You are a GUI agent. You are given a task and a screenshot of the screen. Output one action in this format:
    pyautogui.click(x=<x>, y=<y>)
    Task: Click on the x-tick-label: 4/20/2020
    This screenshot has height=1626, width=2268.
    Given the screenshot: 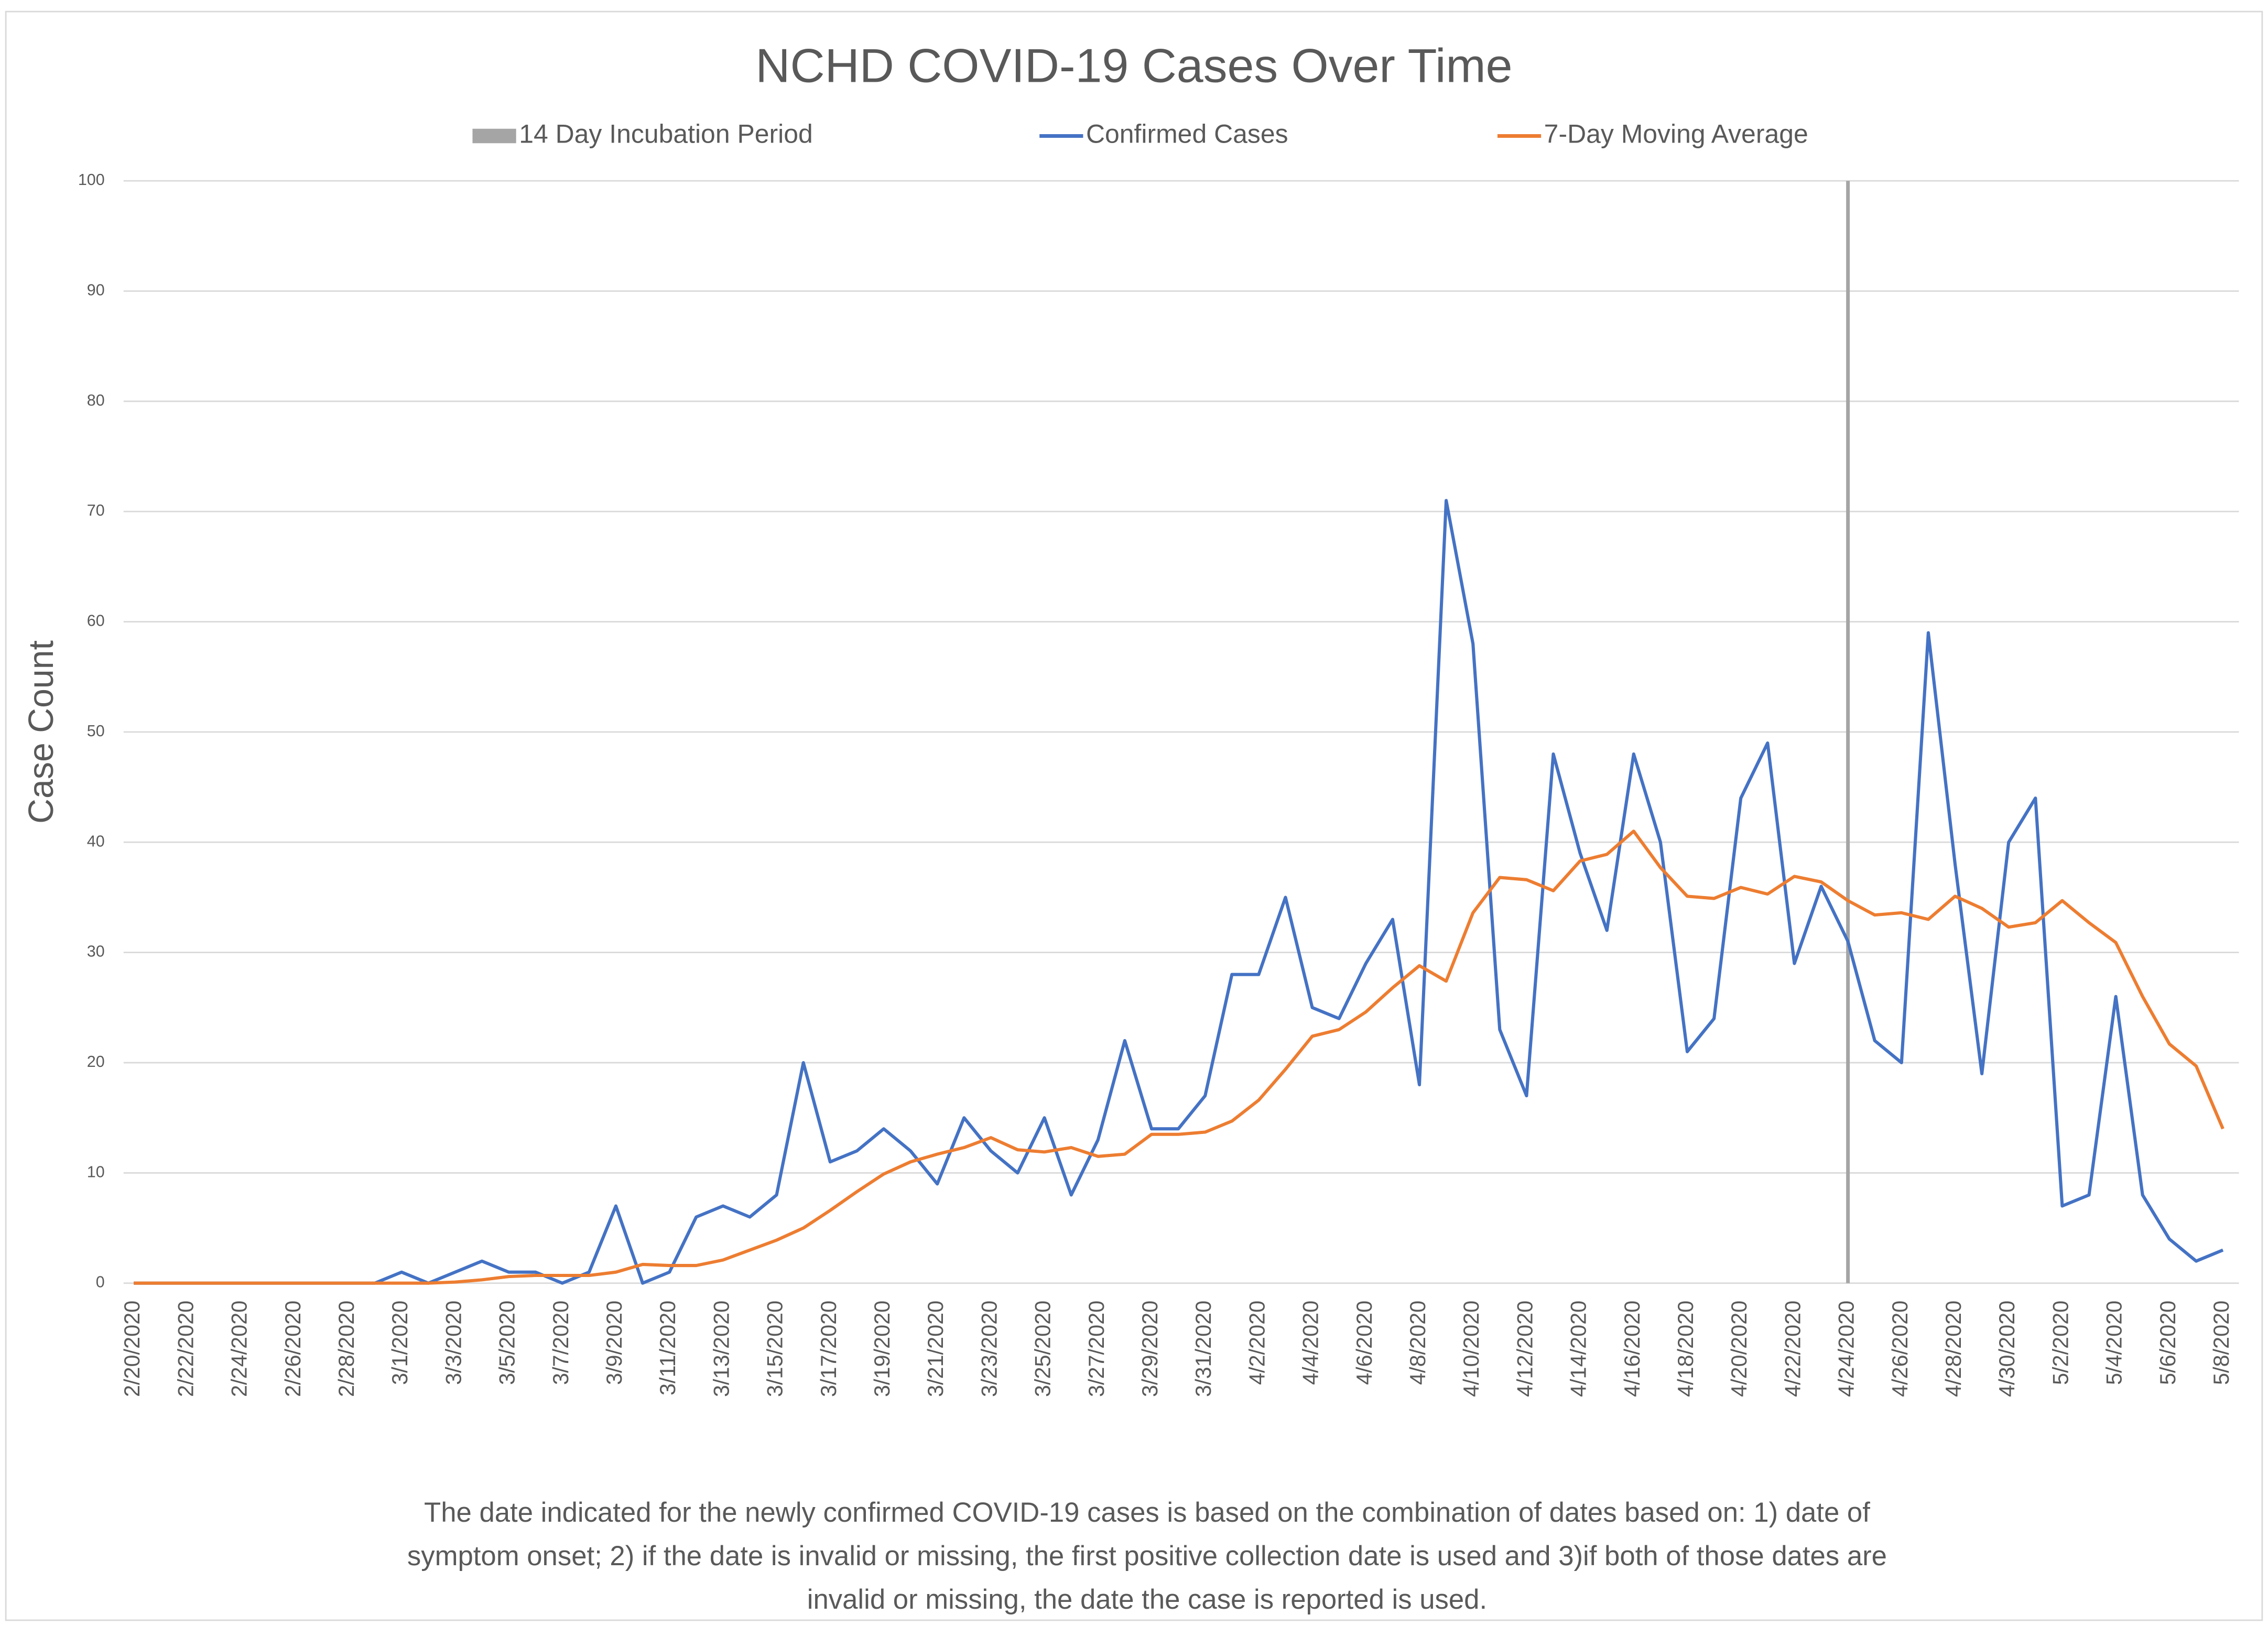 What is the action you would take?
    pyautogui.click(x=1739, y=1349)
    